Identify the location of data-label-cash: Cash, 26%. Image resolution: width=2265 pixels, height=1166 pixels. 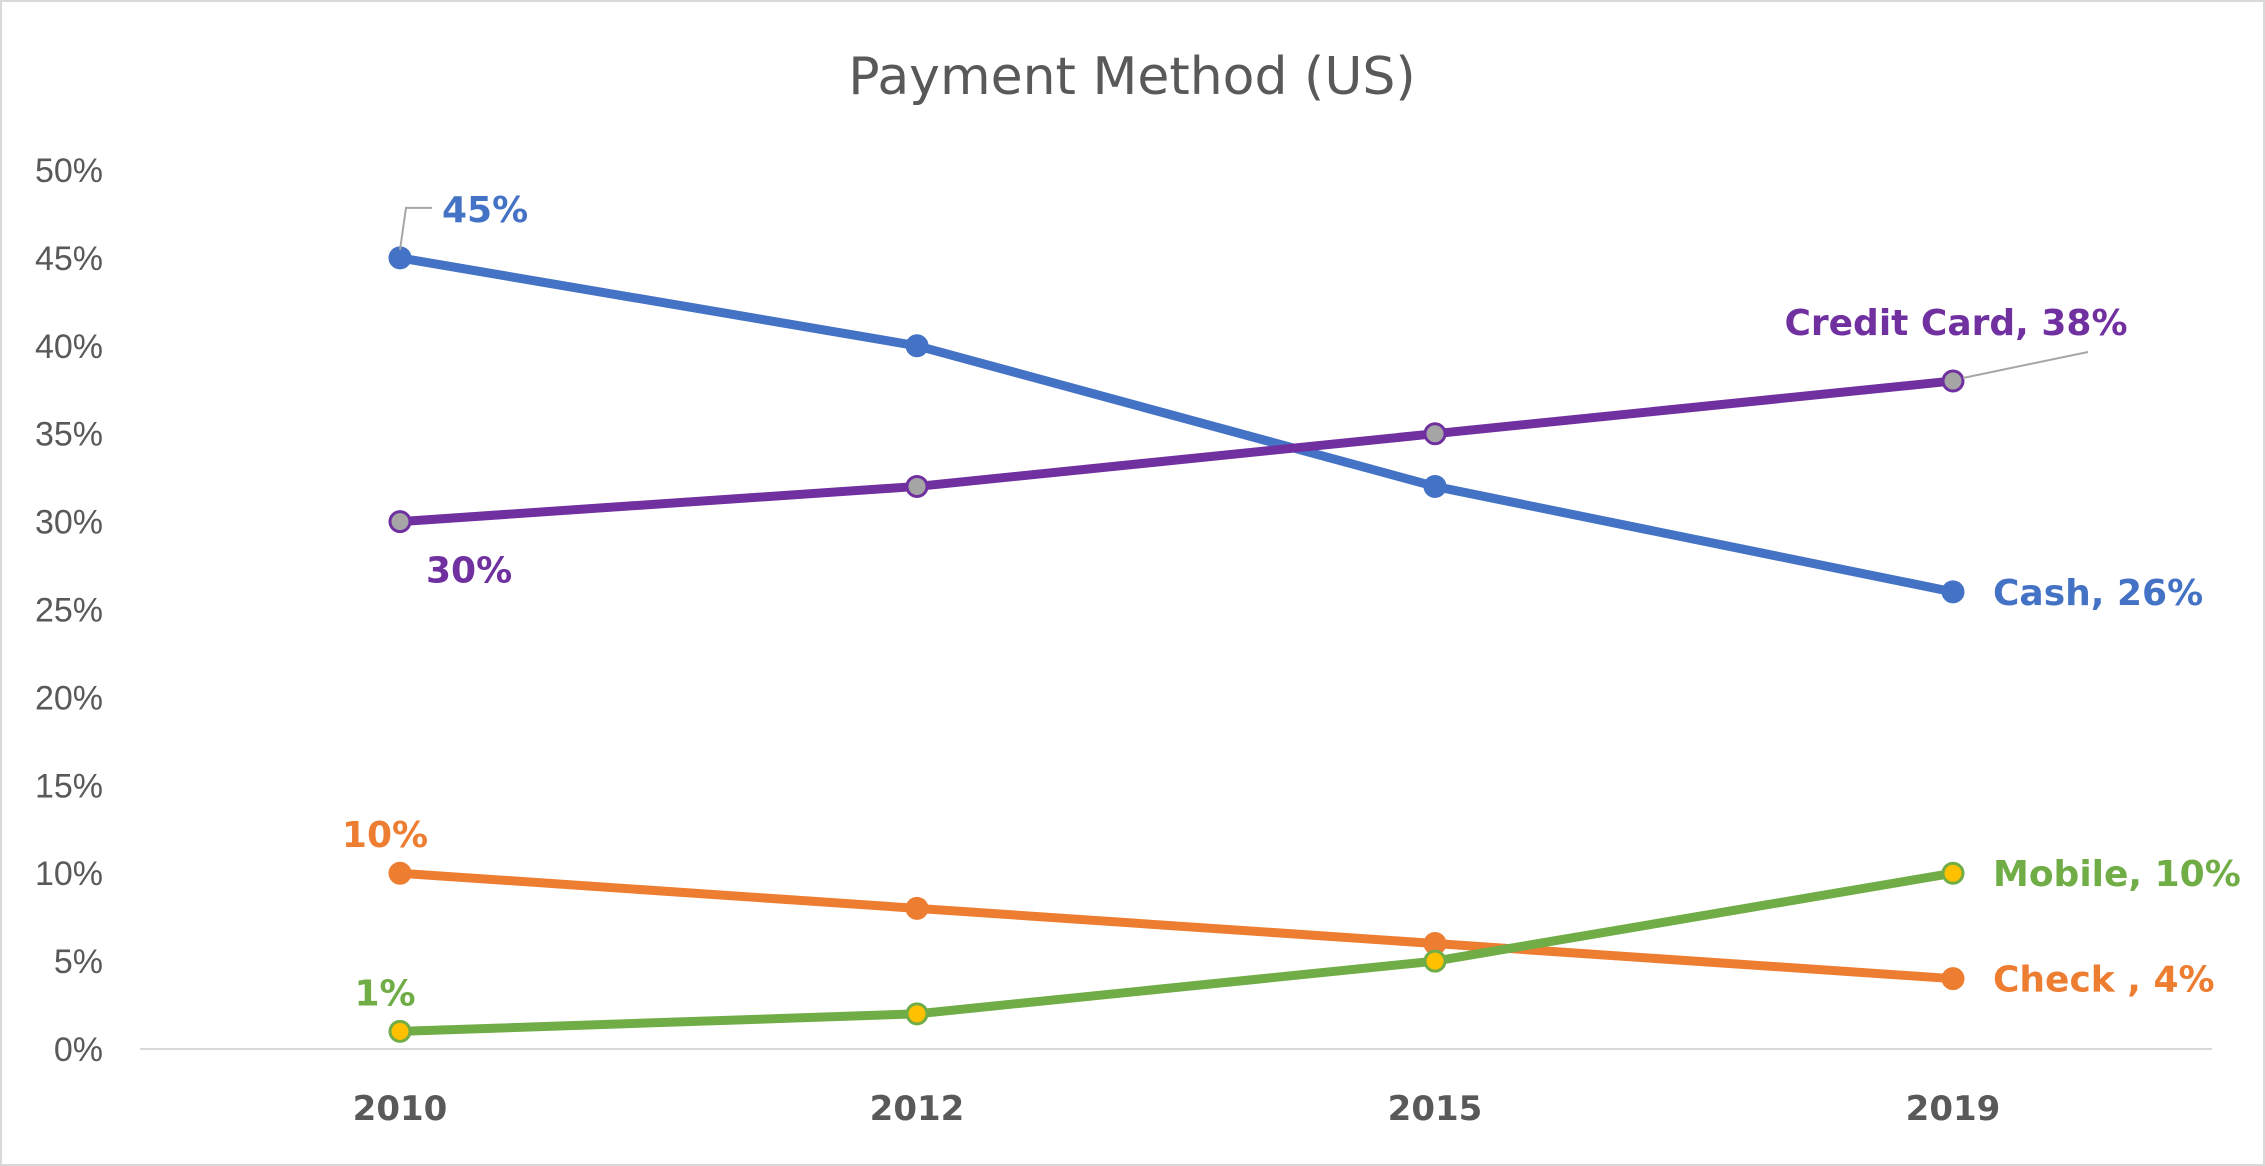
(2098, 593).